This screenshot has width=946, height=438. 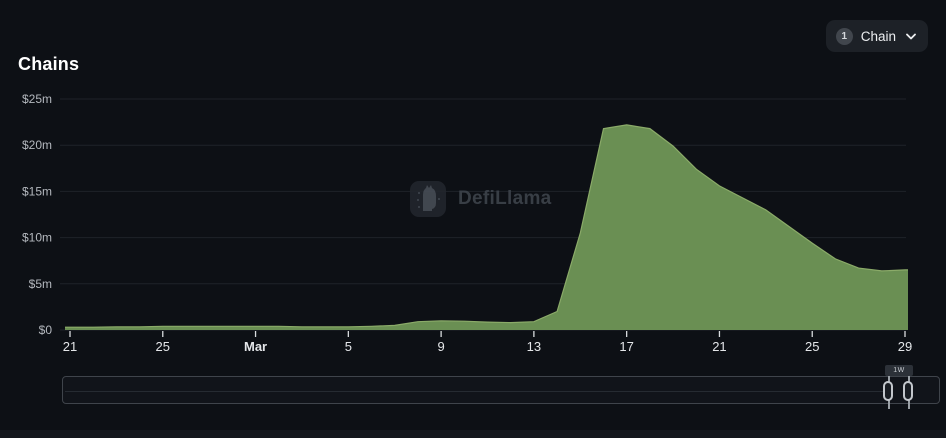 What do you see at coordinates (46, 330) in the screenshot?
I see `y-axis-label: $0` at bounding box center [46, 330].